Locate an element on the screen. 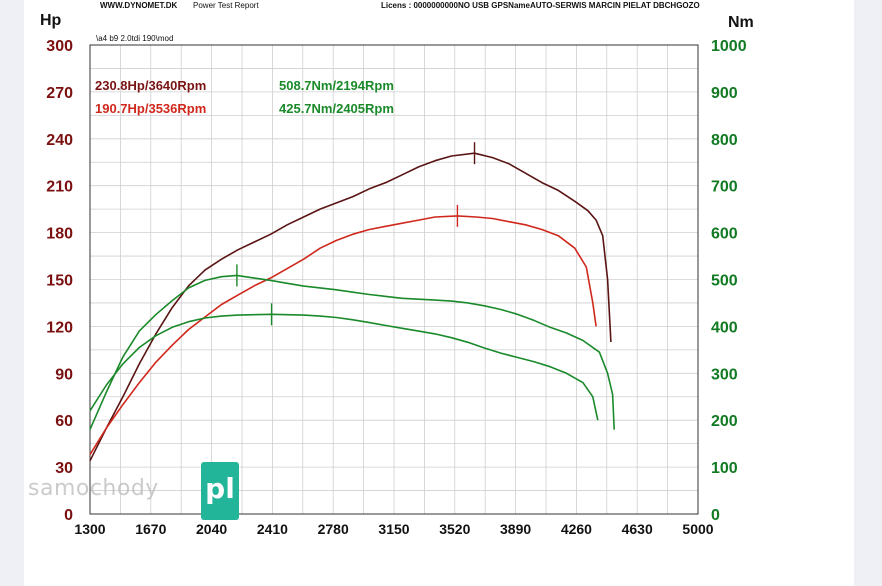  x-tick-label: 5000 is located at coordinates (697, 529).